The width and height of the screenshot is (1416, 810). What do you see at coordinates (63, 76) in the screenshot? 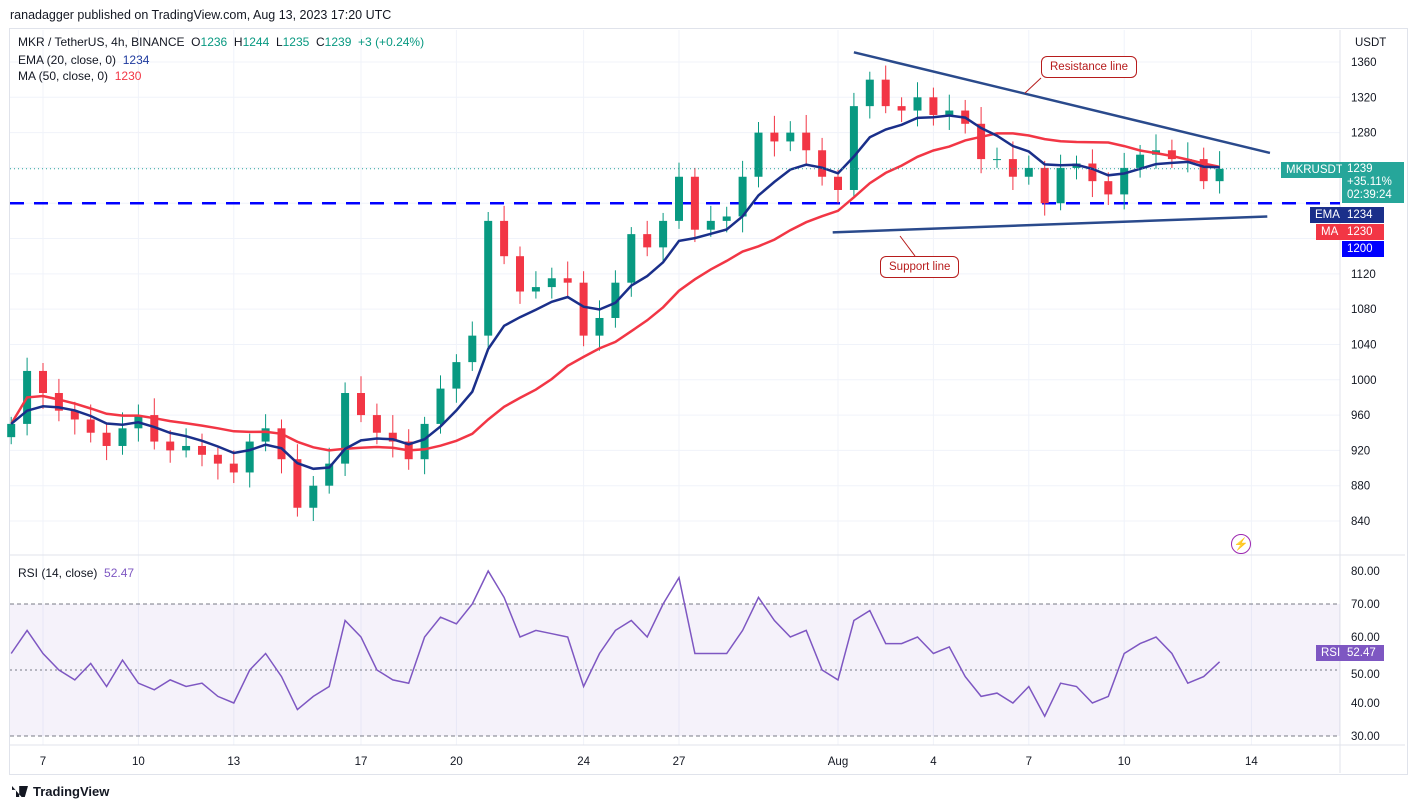
I see `ma-legend-label: MA (50, close, 0)` at bounding box center [63, 76].